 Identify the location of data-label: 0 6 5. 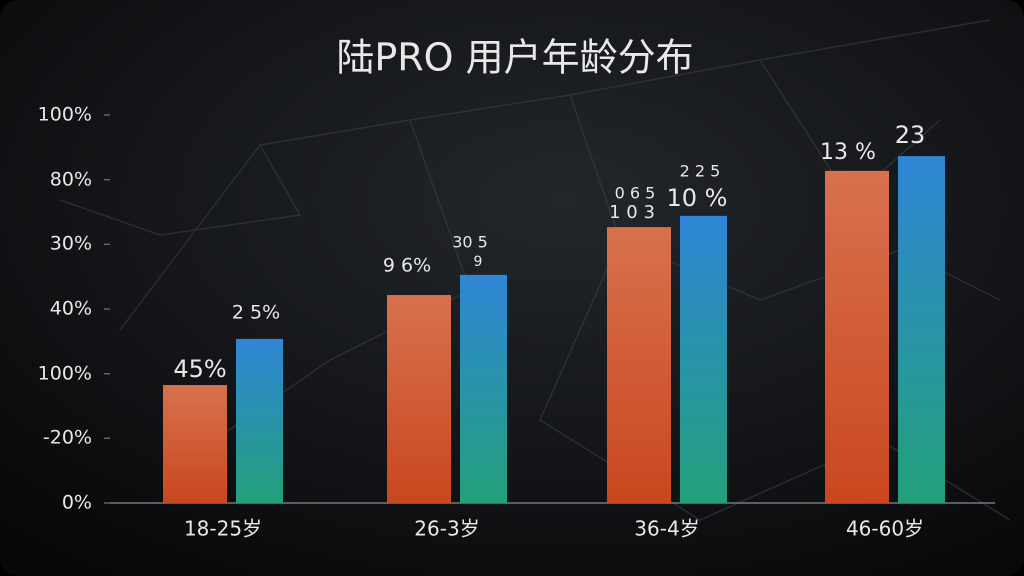
(635, 193).